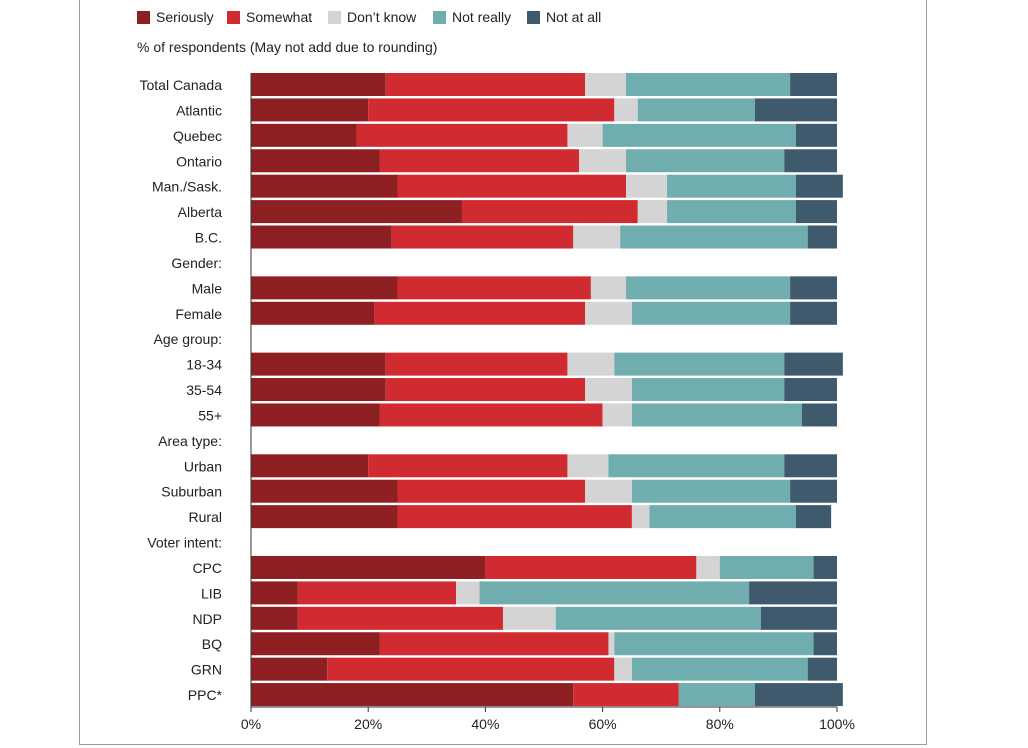 The width and height of the screenshot is (1028, 748). What do you see at coordinates (180, 85) in the screenshot?
I see `category-label-total-canada: Total Canada` at bounding box center [180, 85].